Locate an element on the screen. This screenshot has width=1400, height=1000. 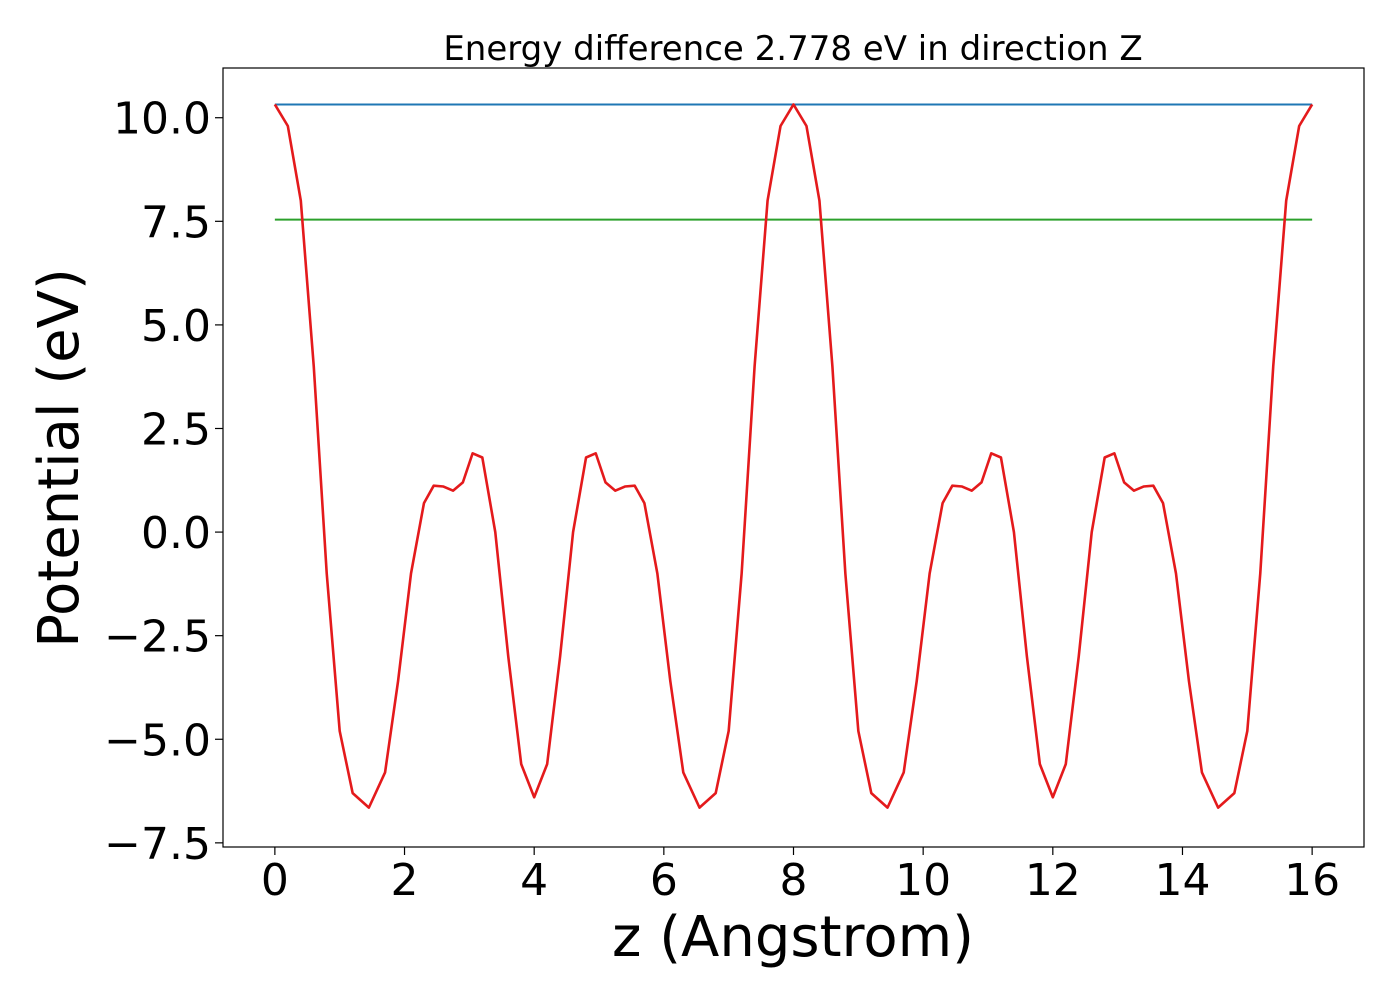
y-tick-label: −5.0 is located at coordinates (157, 740).